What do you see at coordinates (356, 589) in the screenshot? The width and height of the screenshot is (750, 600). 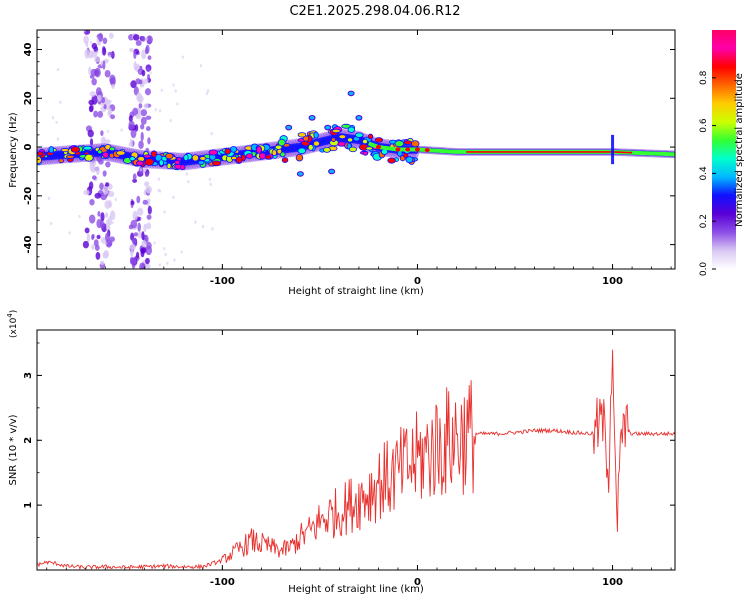 I see `snr-x-axis-label: Height of straight line (km)` at bounding box center [356, 589].